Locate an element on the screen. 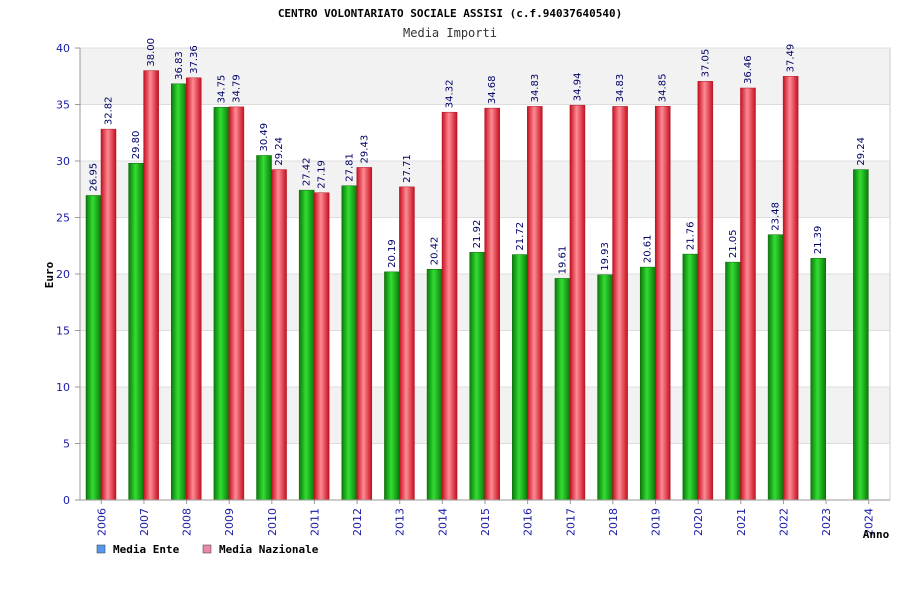  bar-nazionale-2010 is located at coordinates (279, 335).